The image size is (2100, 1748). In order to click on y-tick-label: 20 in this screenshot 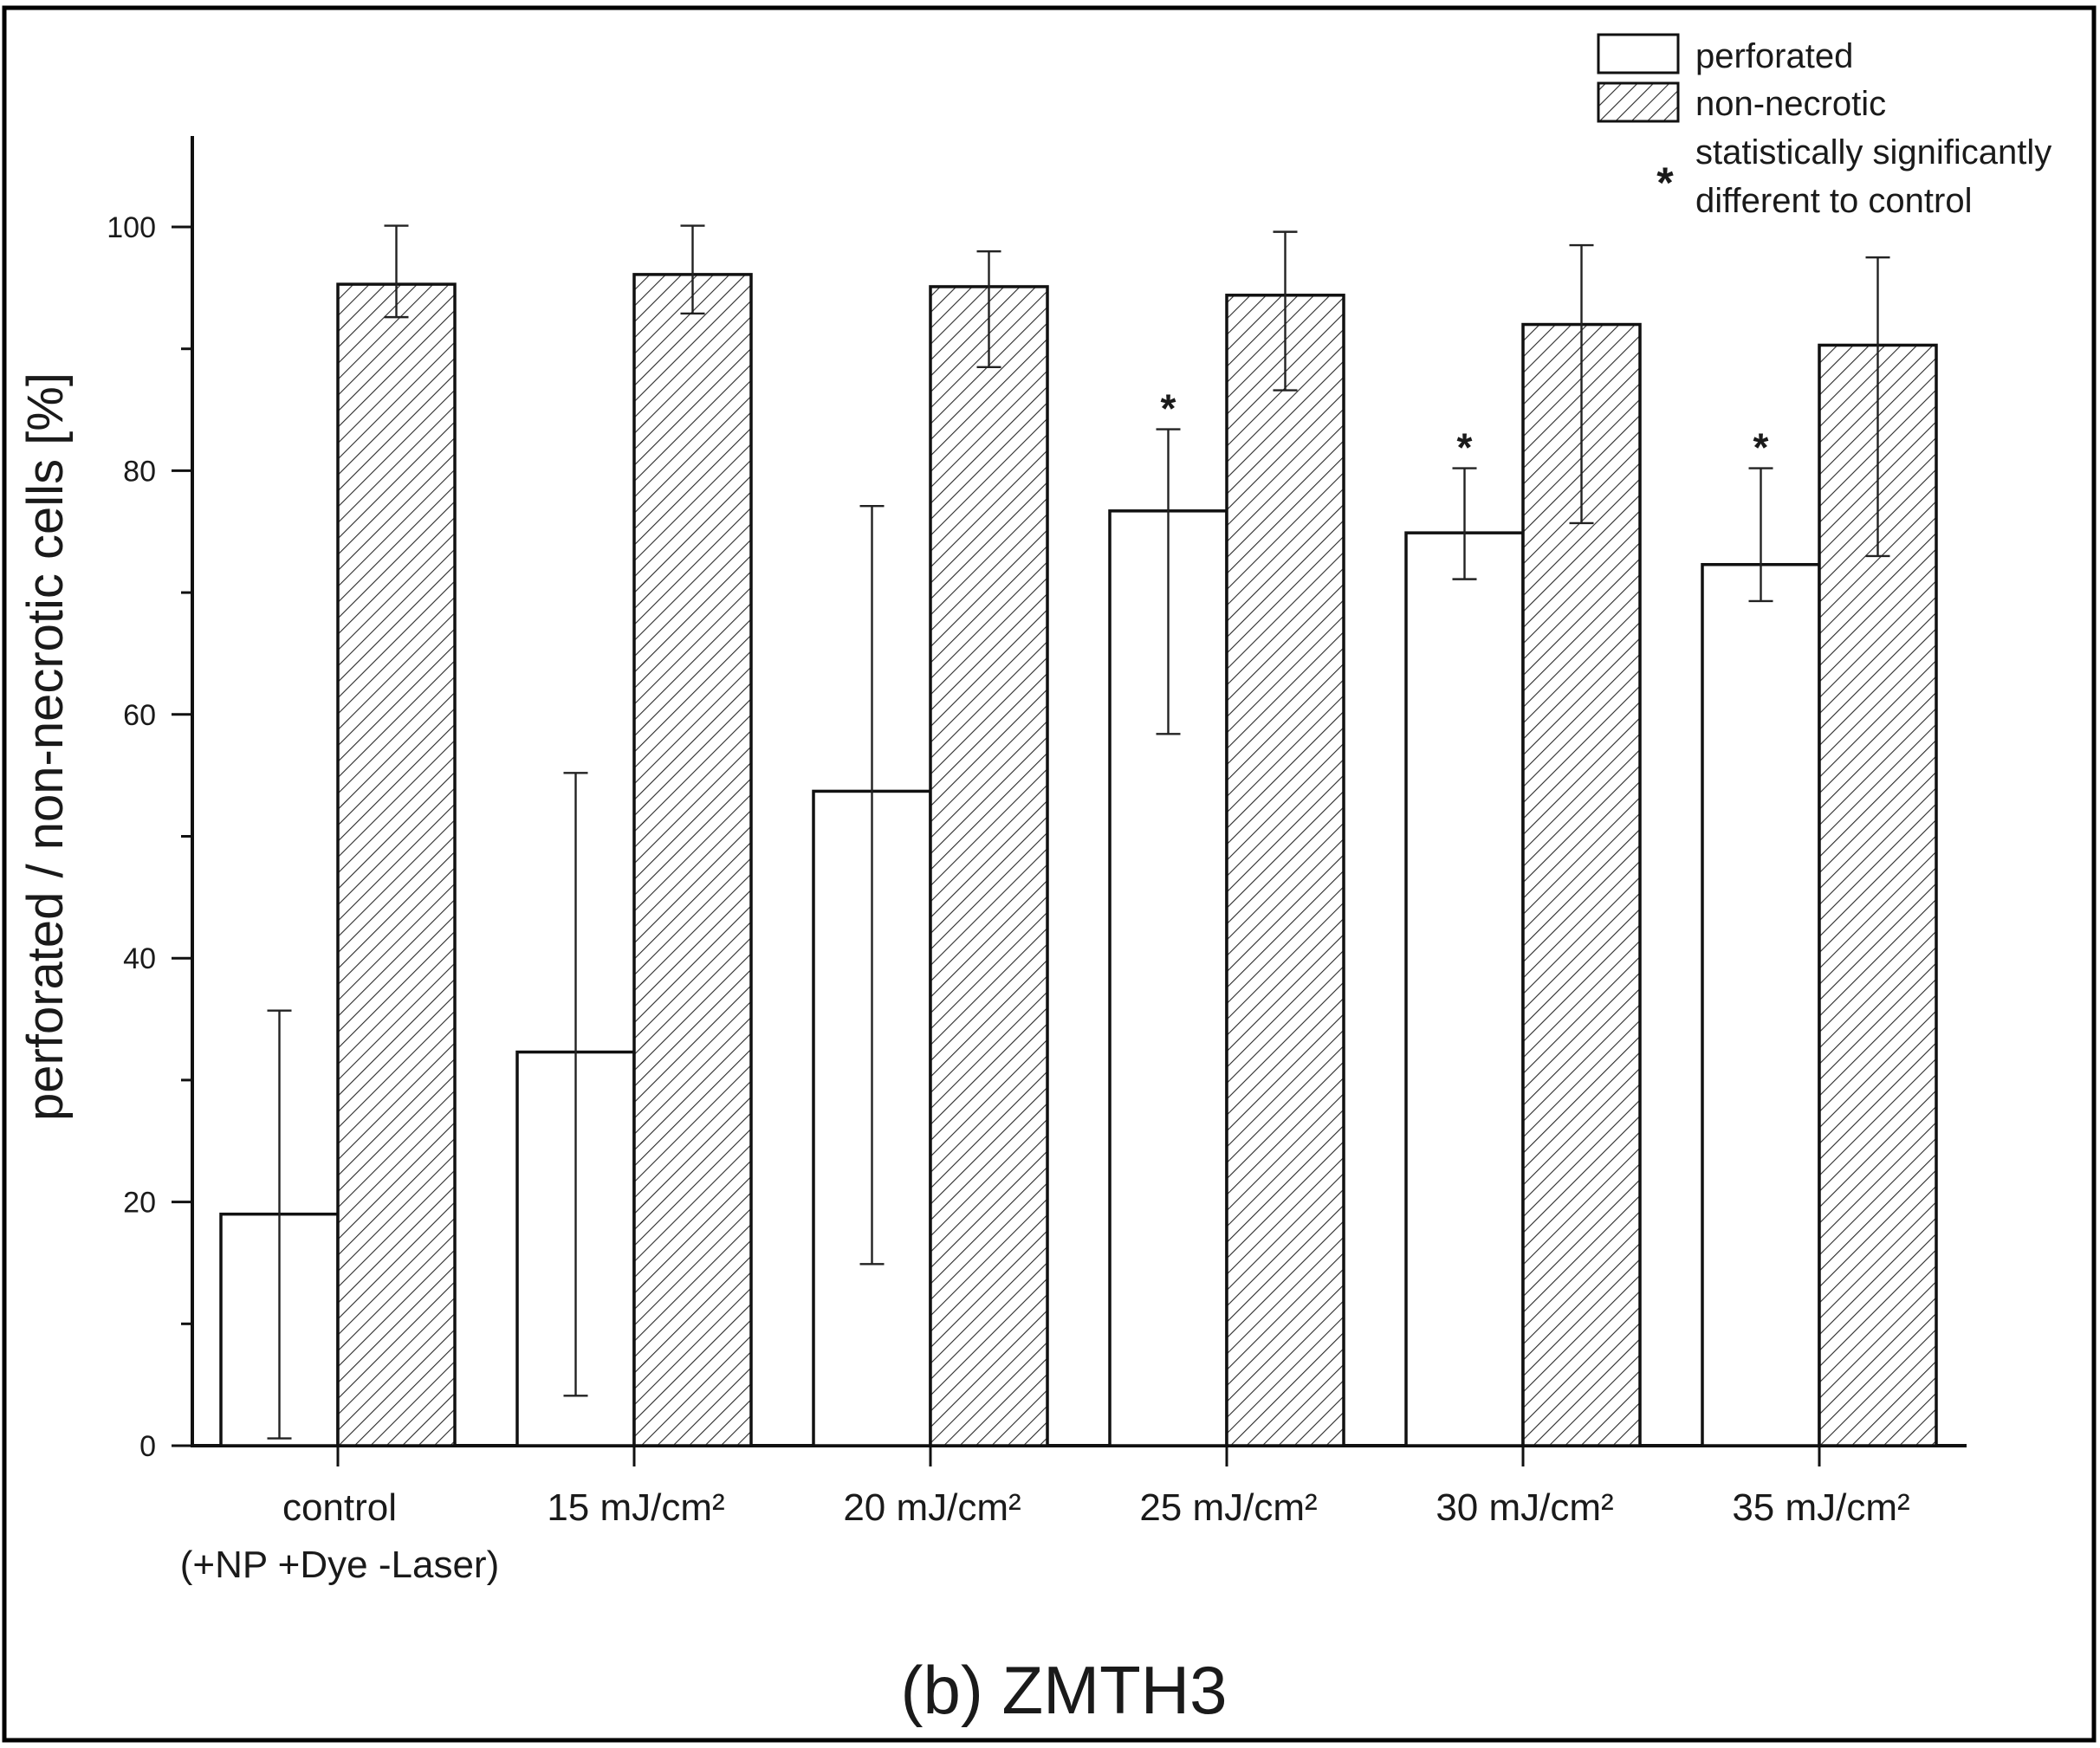, I will do `click(140, 1203)`.